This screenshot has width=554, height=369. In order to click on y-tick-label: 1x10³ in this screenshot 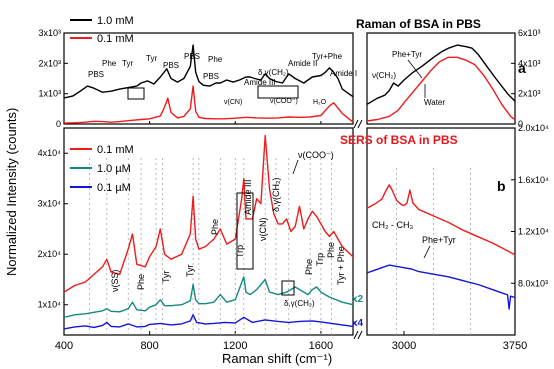, I will do `click(49, 94)`.